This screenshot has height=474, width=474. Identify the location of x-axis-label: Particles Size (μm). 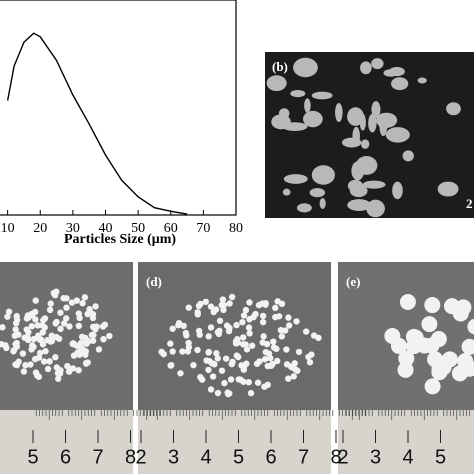
(120, 239).